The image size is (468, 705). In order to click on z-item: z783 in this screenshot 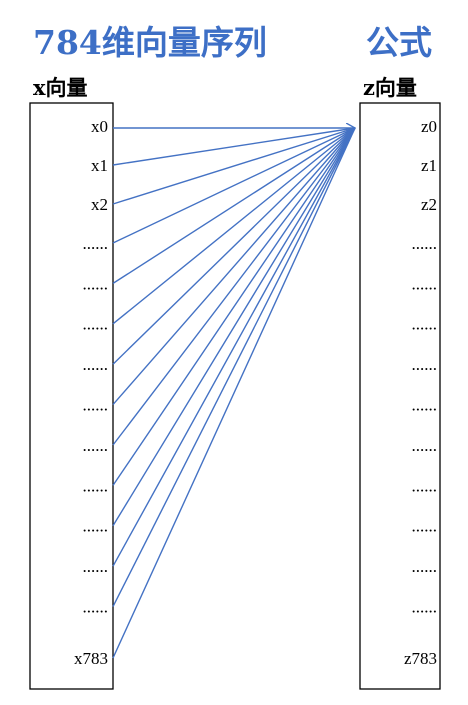, I will do `click(420, 658)`.